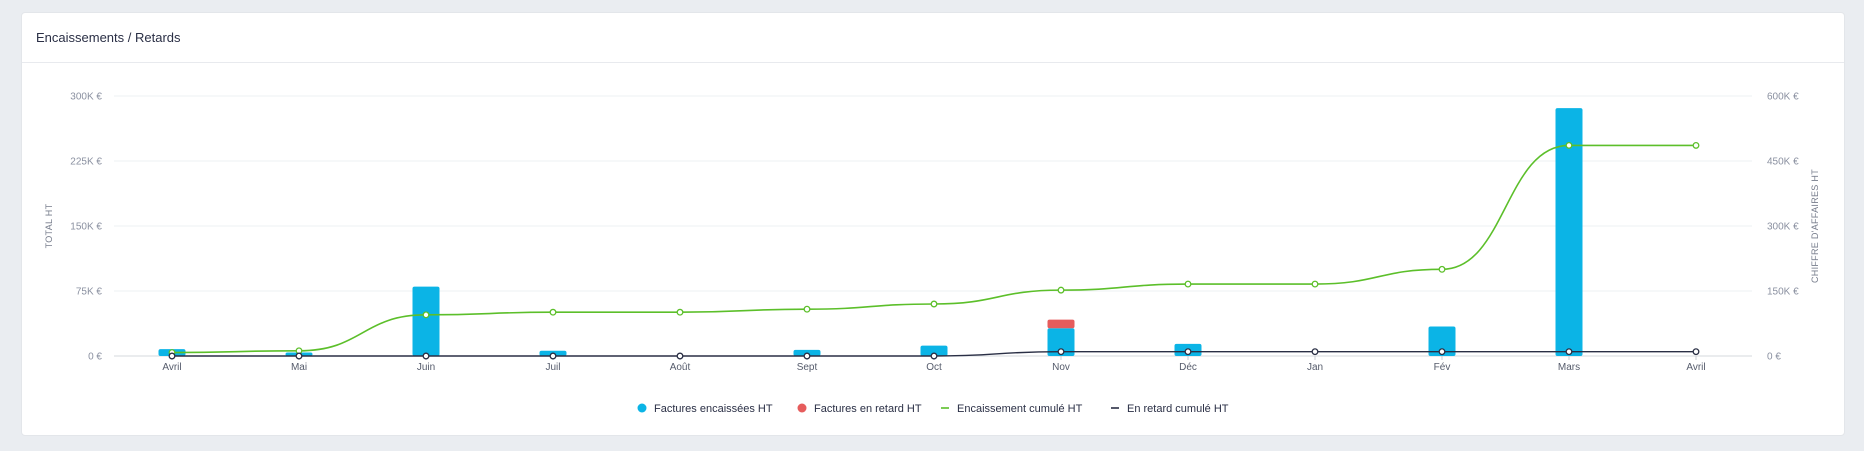  I want to click on late-bar, so click(1061, 324).